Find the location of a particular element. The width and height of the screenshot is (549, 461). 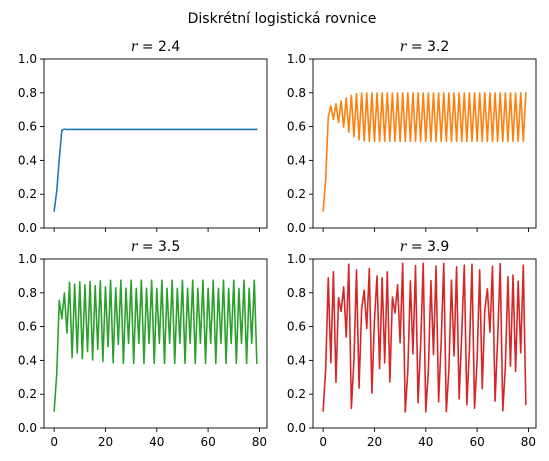

panel-title: r = 3.2 is located at coordinates (425, 47).